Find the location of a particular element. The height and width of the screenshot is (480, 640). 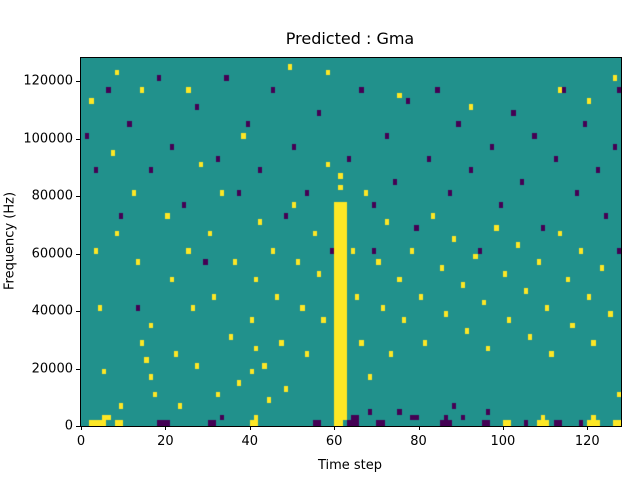

x-tick-label: 20 is located at coordinates (165, 441).